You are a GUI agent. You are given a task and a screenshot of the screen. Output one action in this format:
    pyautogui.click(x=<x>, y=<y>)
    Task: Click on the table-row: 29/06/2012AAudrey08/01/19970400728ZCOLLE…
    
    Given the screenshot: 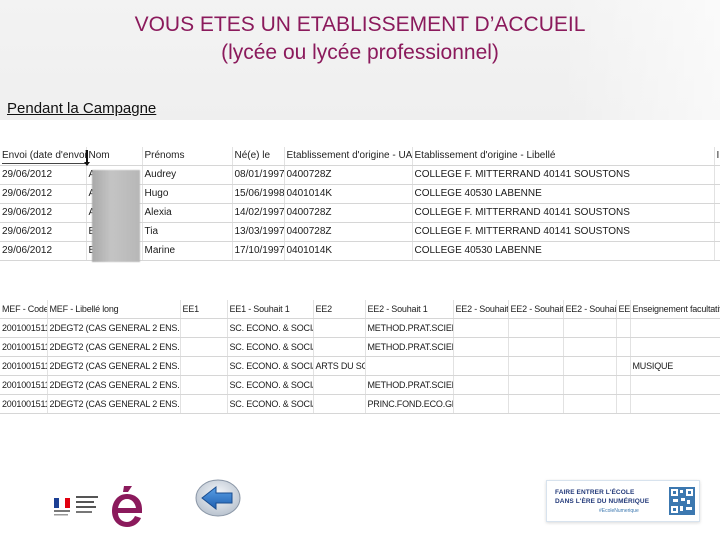 What is the action you would take?
    pyautogui.click(x=360, y=175)
    